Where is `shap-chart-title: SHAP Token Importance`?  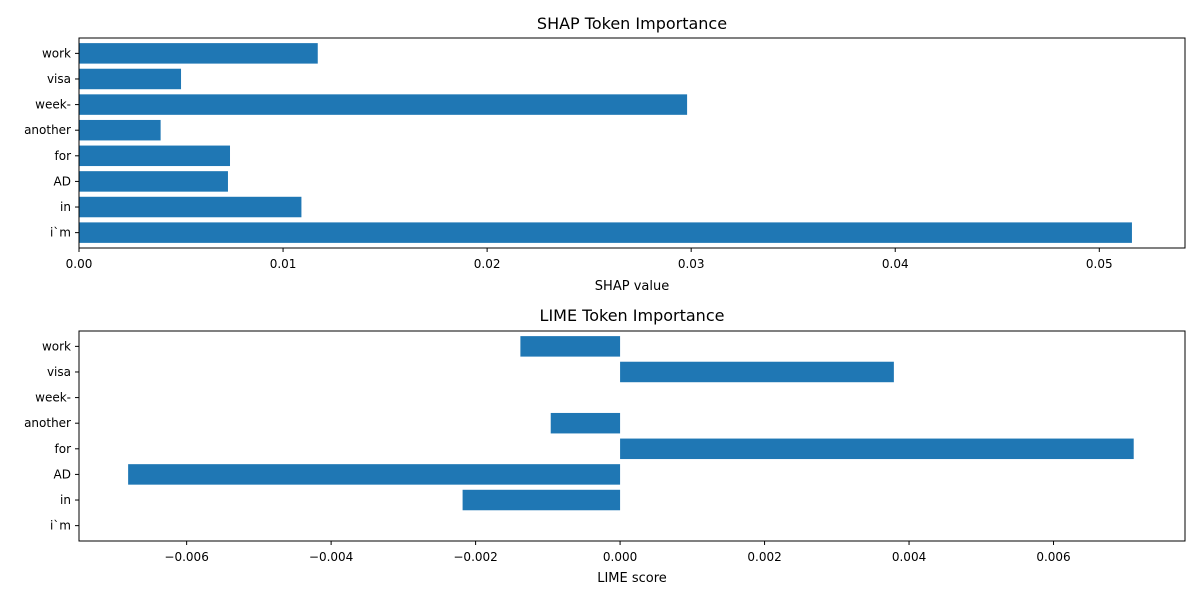 shap-chart-title: SHAP Token Importance is located at coordinates (632, 23).